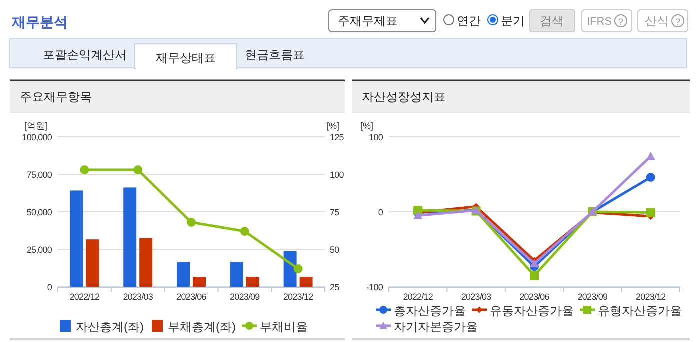 This screenshot has height=342, width=697. What do you see at coordinates (367, 126) in the screenshot?
I see `y-axis-title: [%]` at bounding box center [367, 126].